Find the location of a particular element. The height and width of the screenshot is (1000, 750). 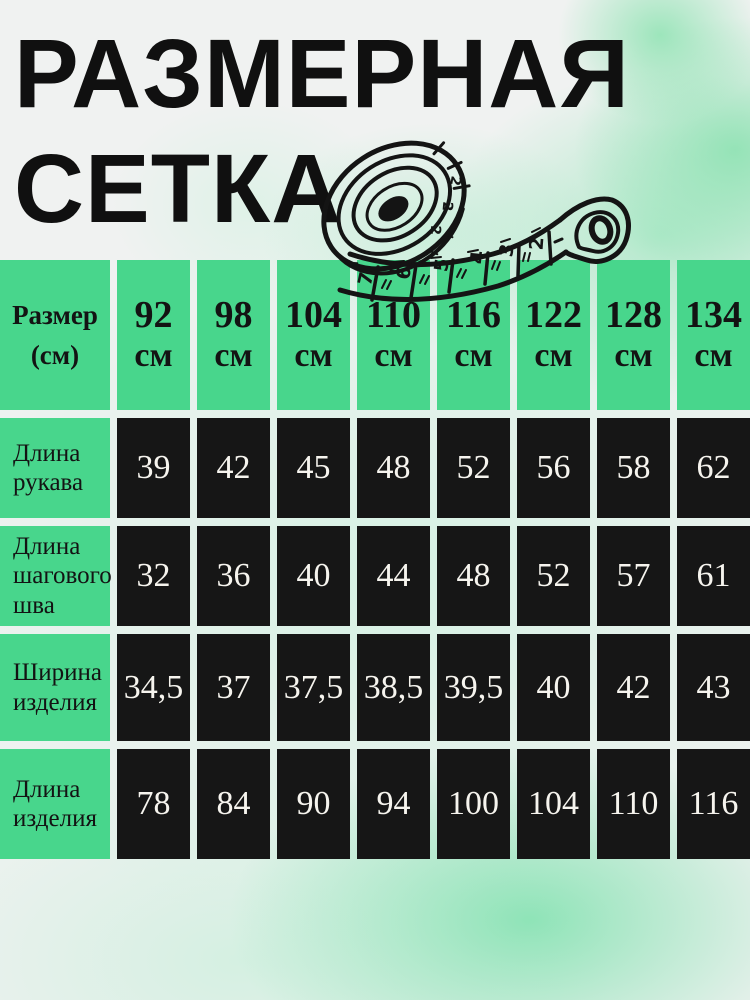

size-value: 110 is located at coordinates (393, 314).